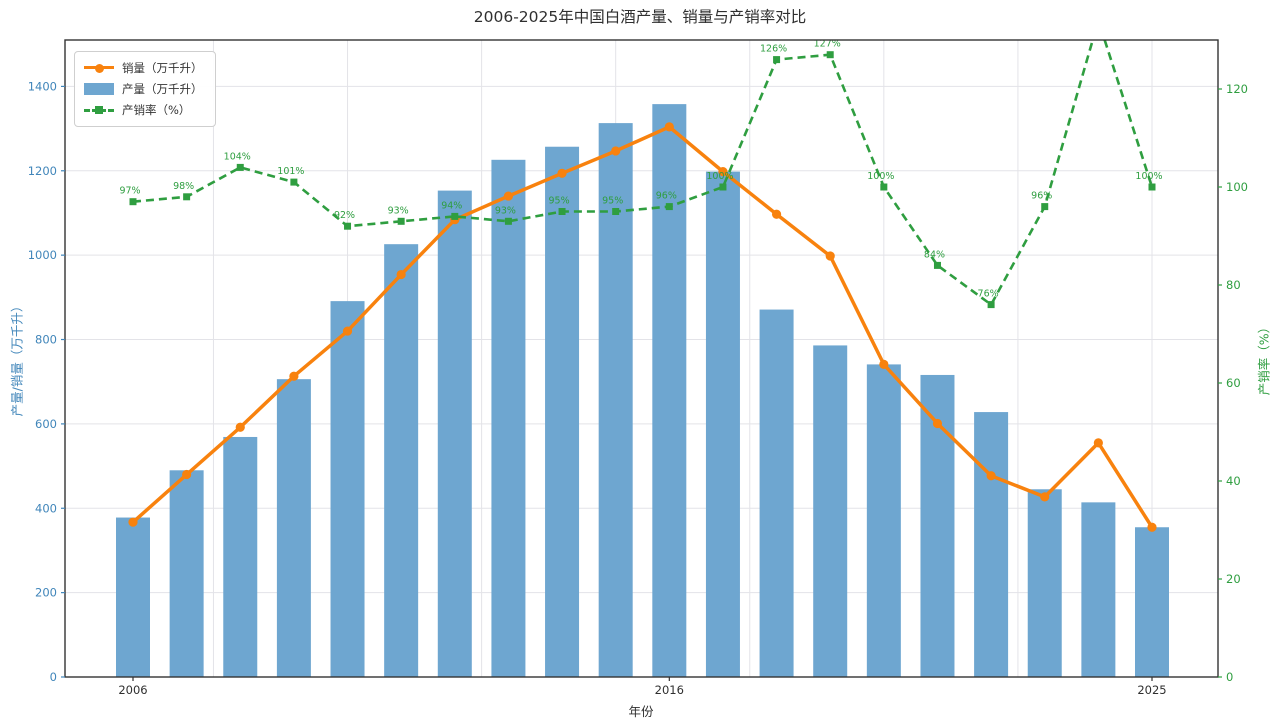 Image resolution: width=1280 pixels, height=722 pixels. What do you see at coordinates (46, 381) in the screenshot?
I see `left-axis-ticks: 0 200 400 600 800 1000 1200 1400` at bounding box center [46, 381].